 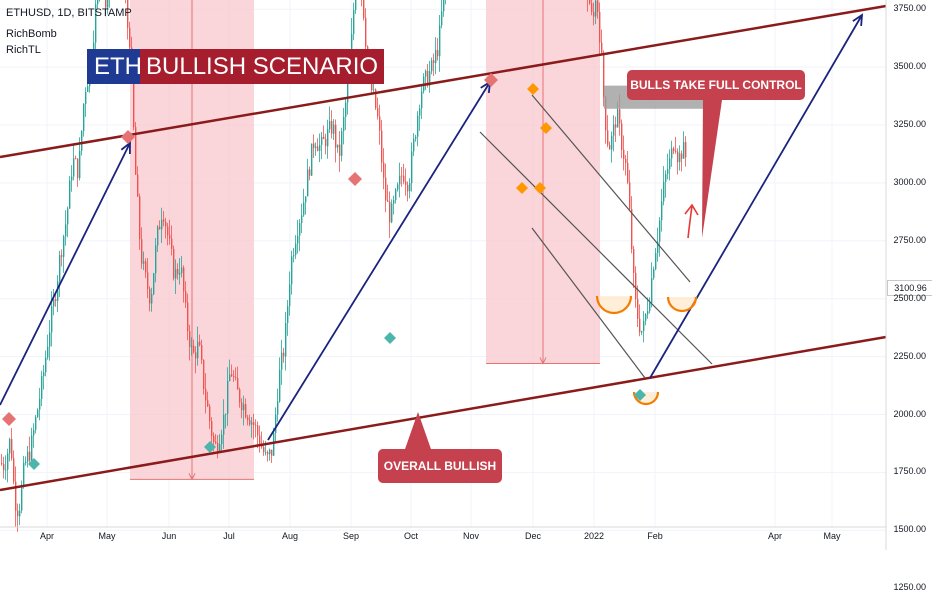 I want to click on y-tick-label: 1750.00, so click(x=909, y=471).